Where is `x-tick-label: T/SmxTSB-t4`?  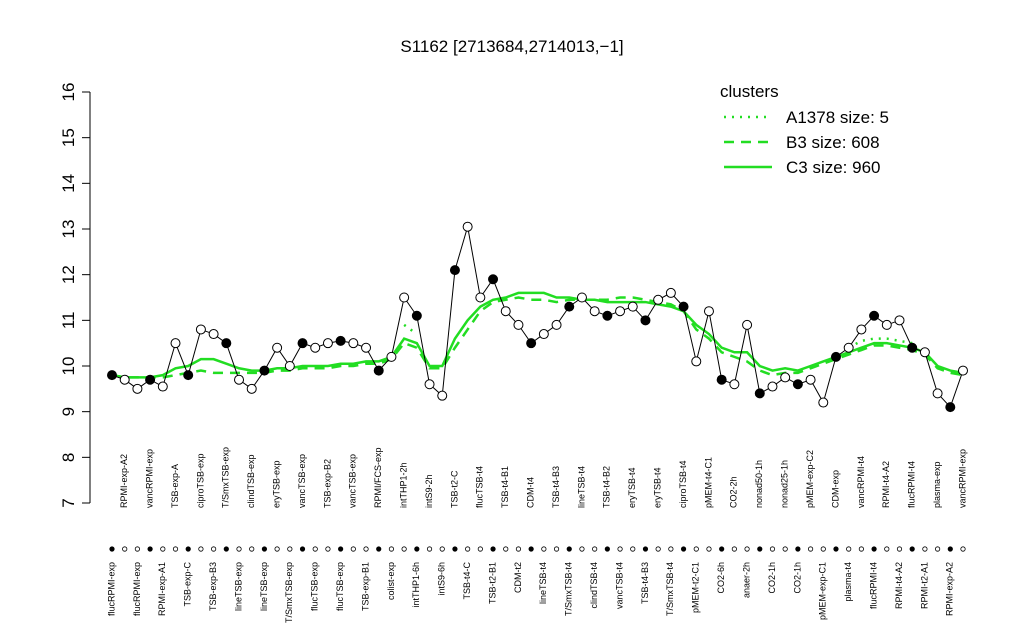
x-tick-label: T/SmxTSB-t4 is located at coordinates (670, 589).